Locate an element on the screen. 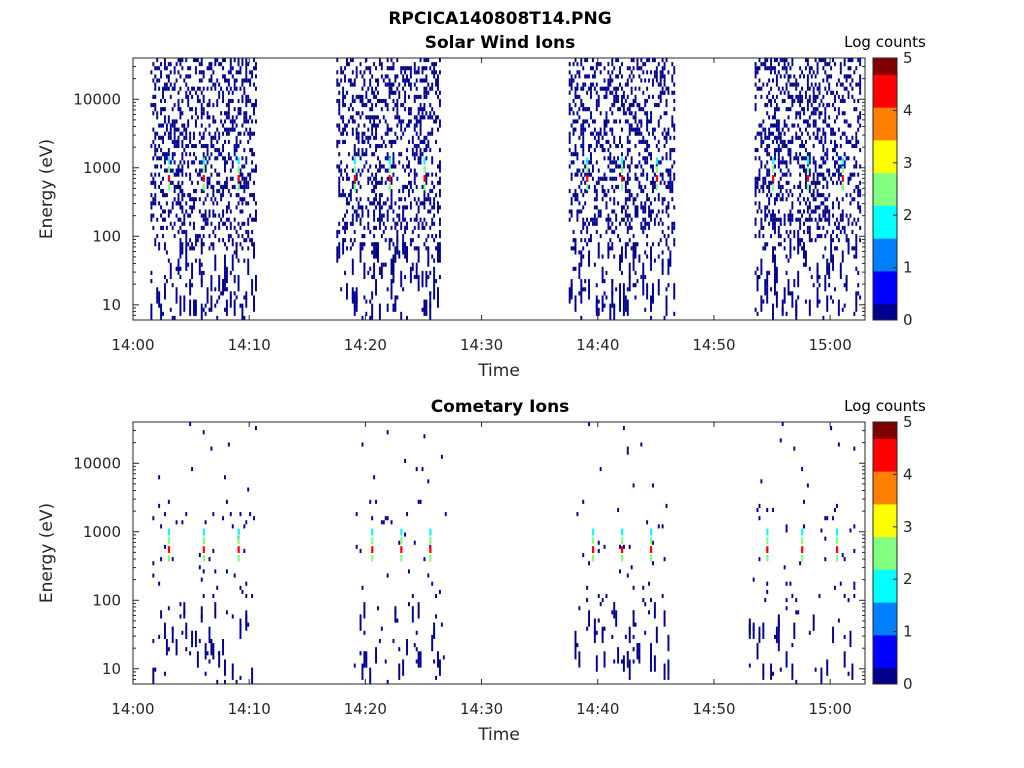  spectrogram-peak is located at coordinates (767, 558).